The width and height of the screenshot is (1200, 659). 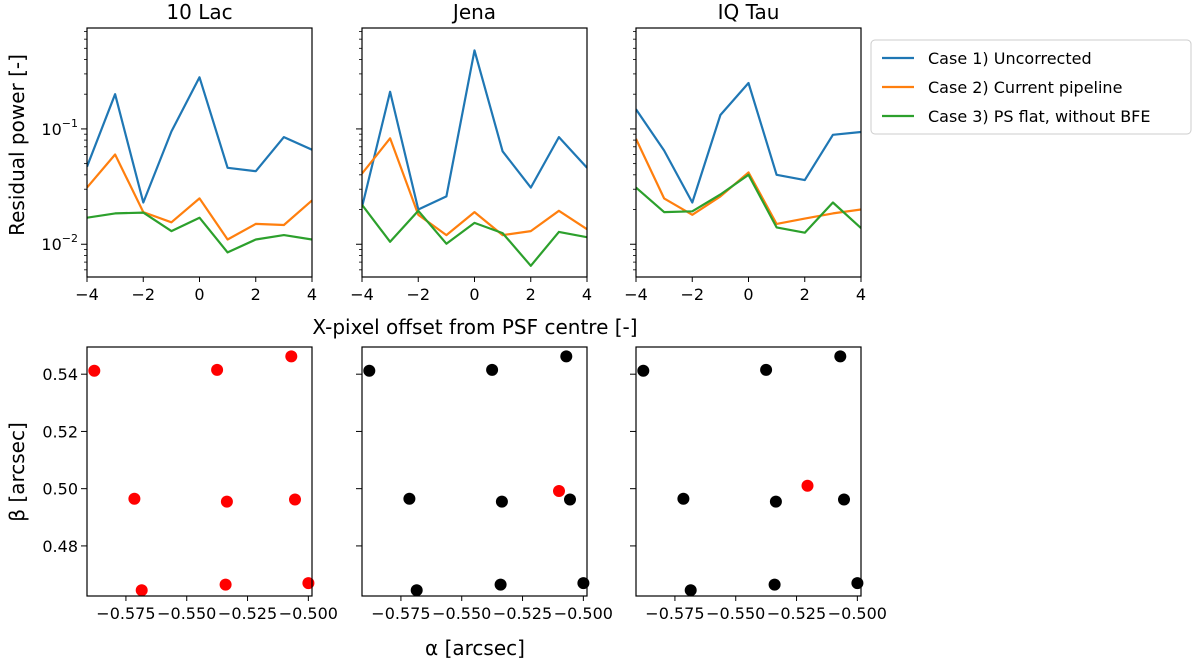 I want to click on bottom-x-axis-label: α [arcsec], so click(x=475, y=647).